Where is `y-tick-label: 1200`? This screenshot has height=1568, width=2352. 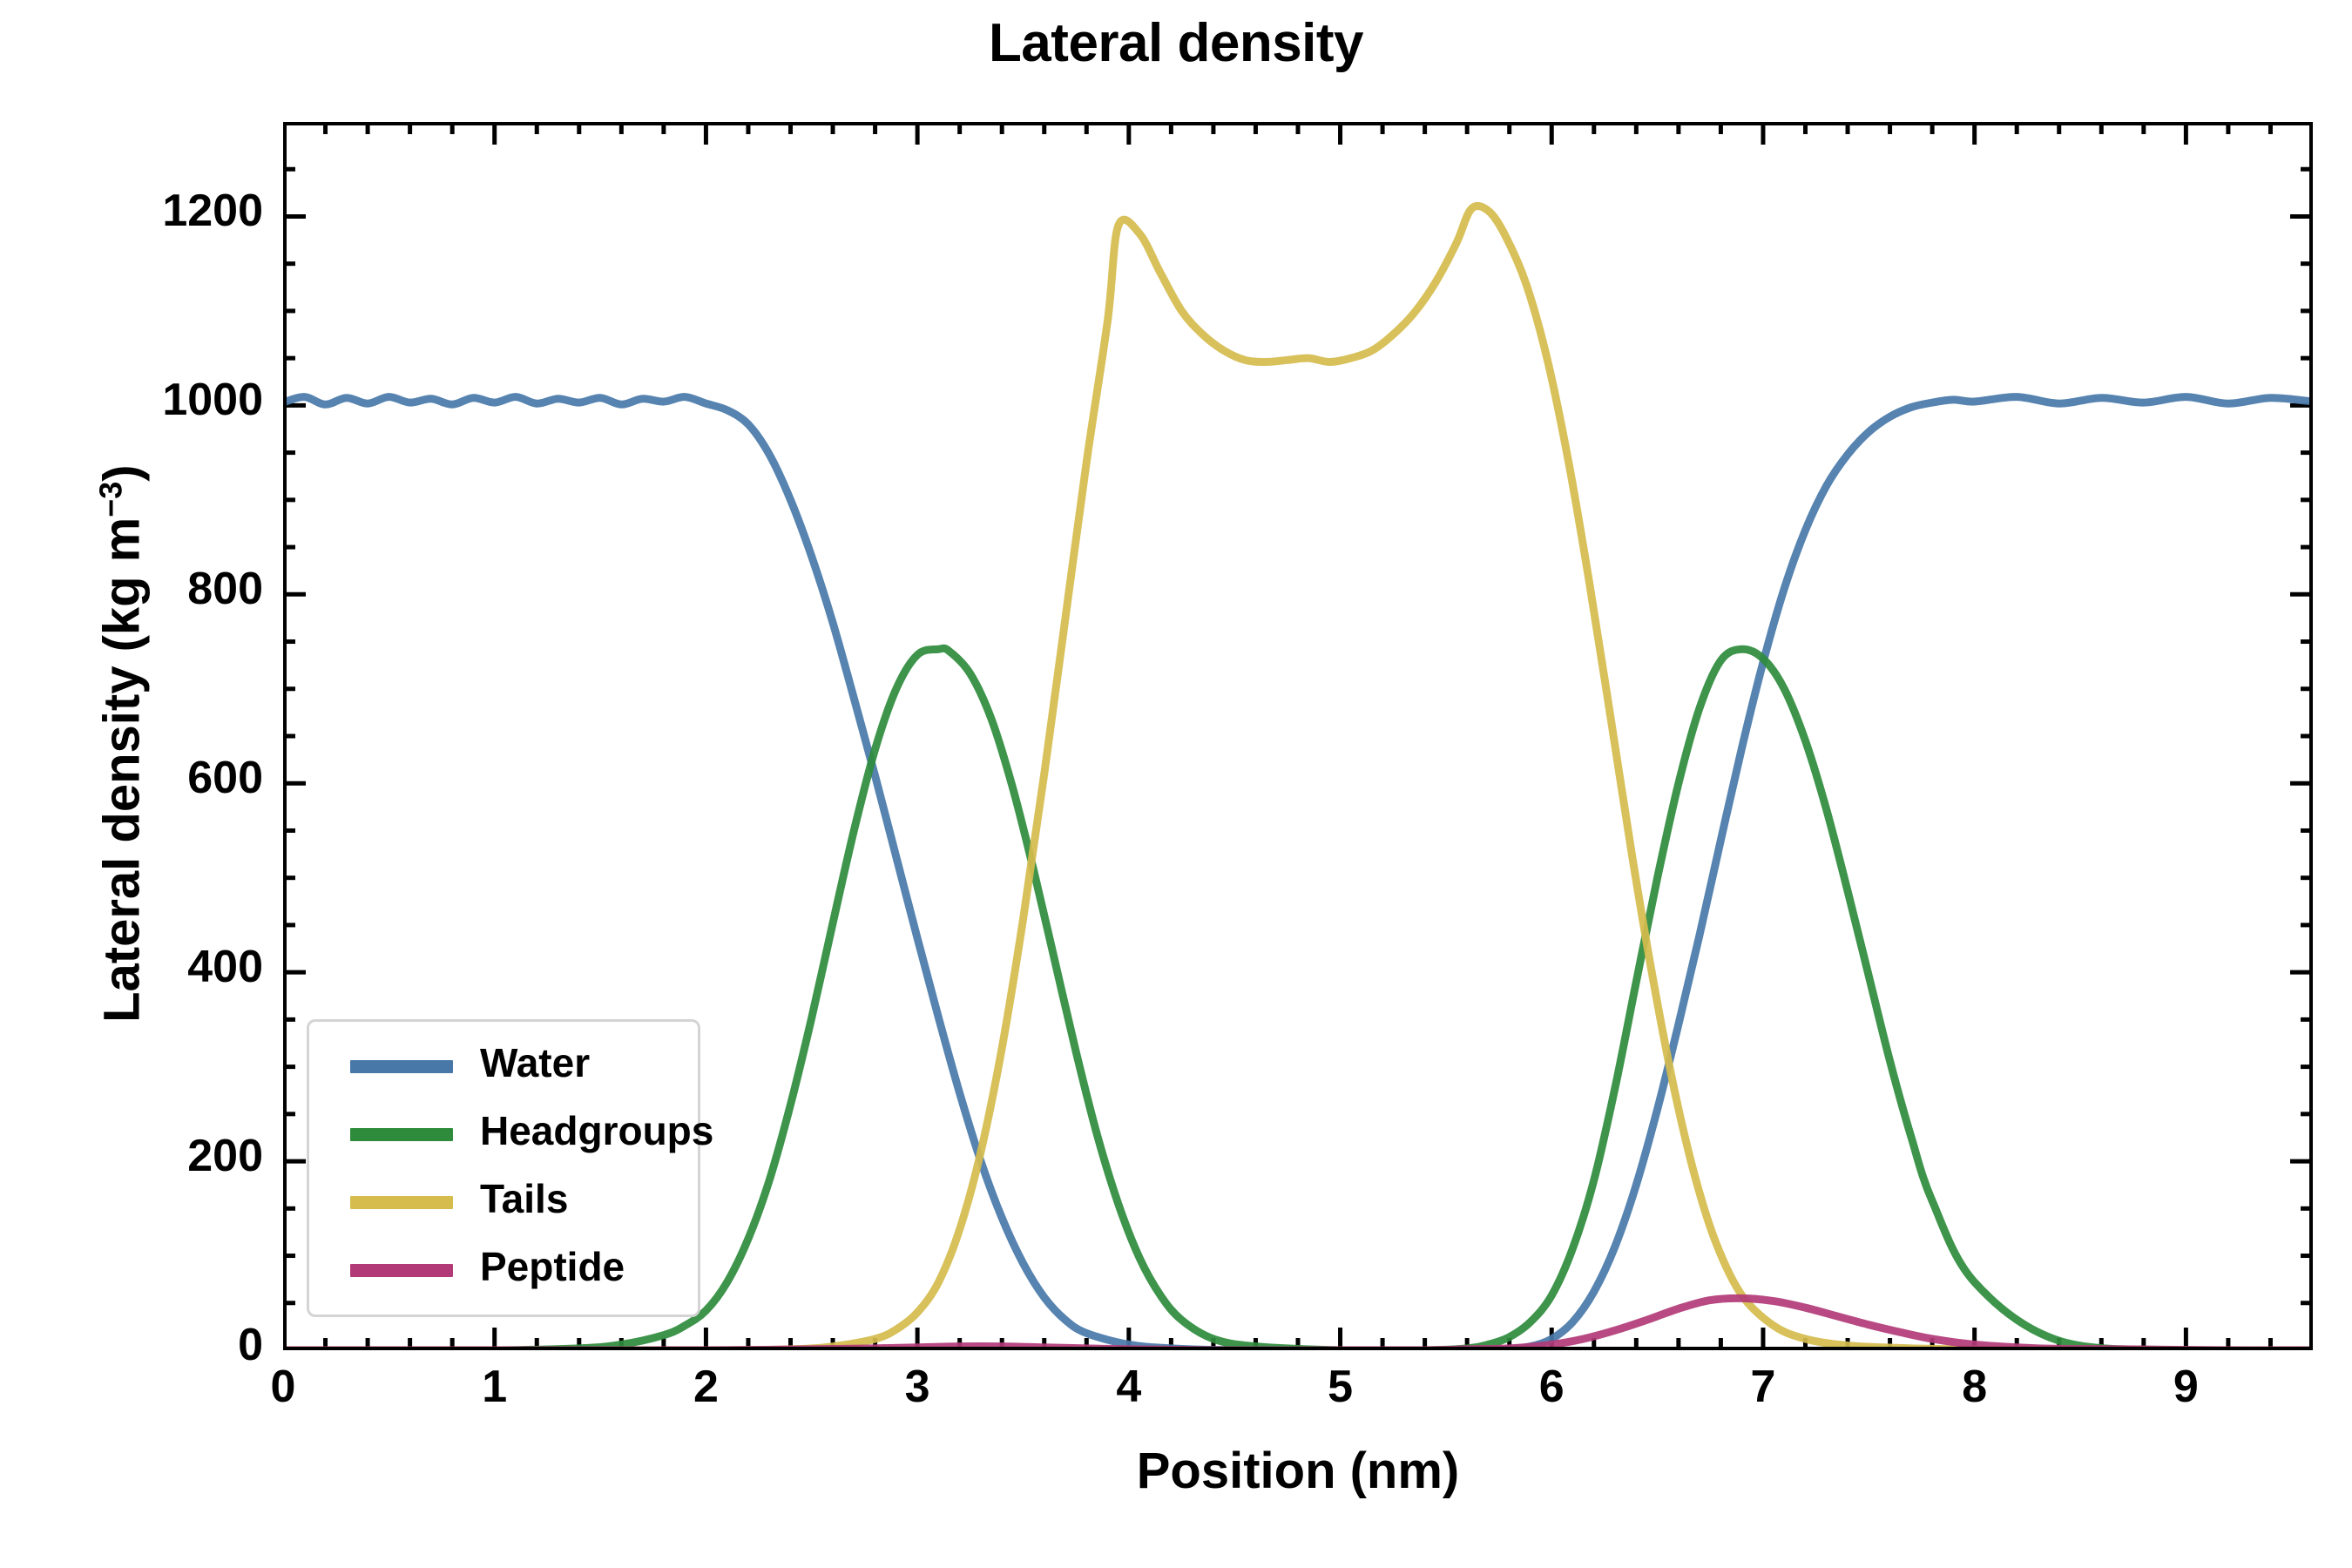 y-tick-label: 1200 is located at coordinates (212, 211).